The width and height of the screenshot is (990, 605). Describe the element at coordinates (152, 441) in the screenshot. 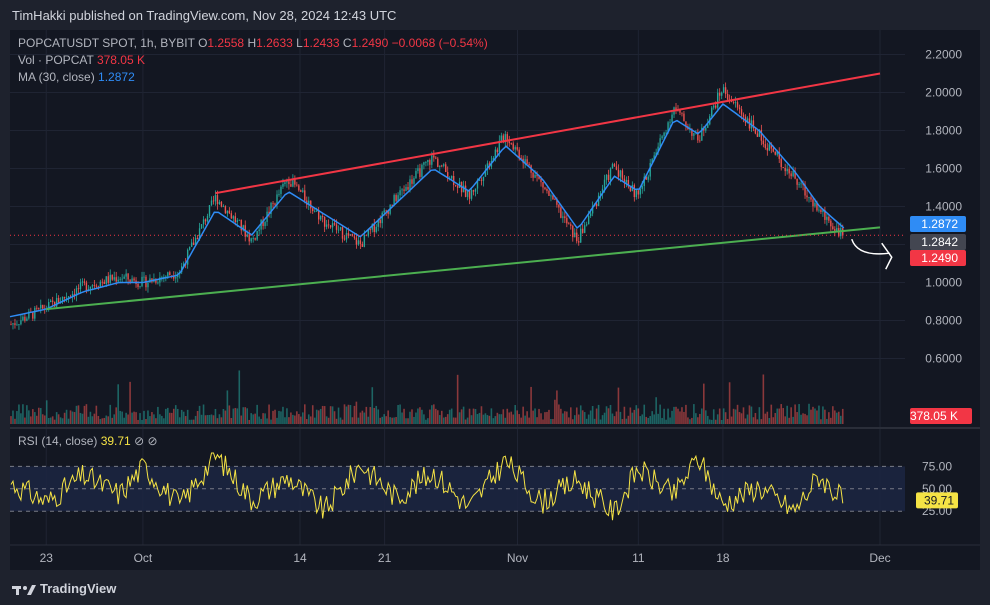

I see `settings-icon: ⊘` at that location.